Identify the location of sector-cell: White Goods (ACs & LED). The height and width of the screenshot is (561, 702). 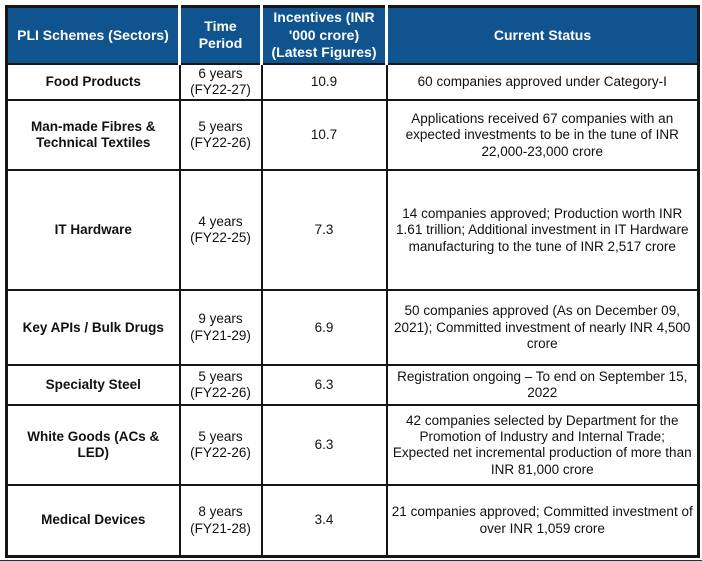
(93, 445).